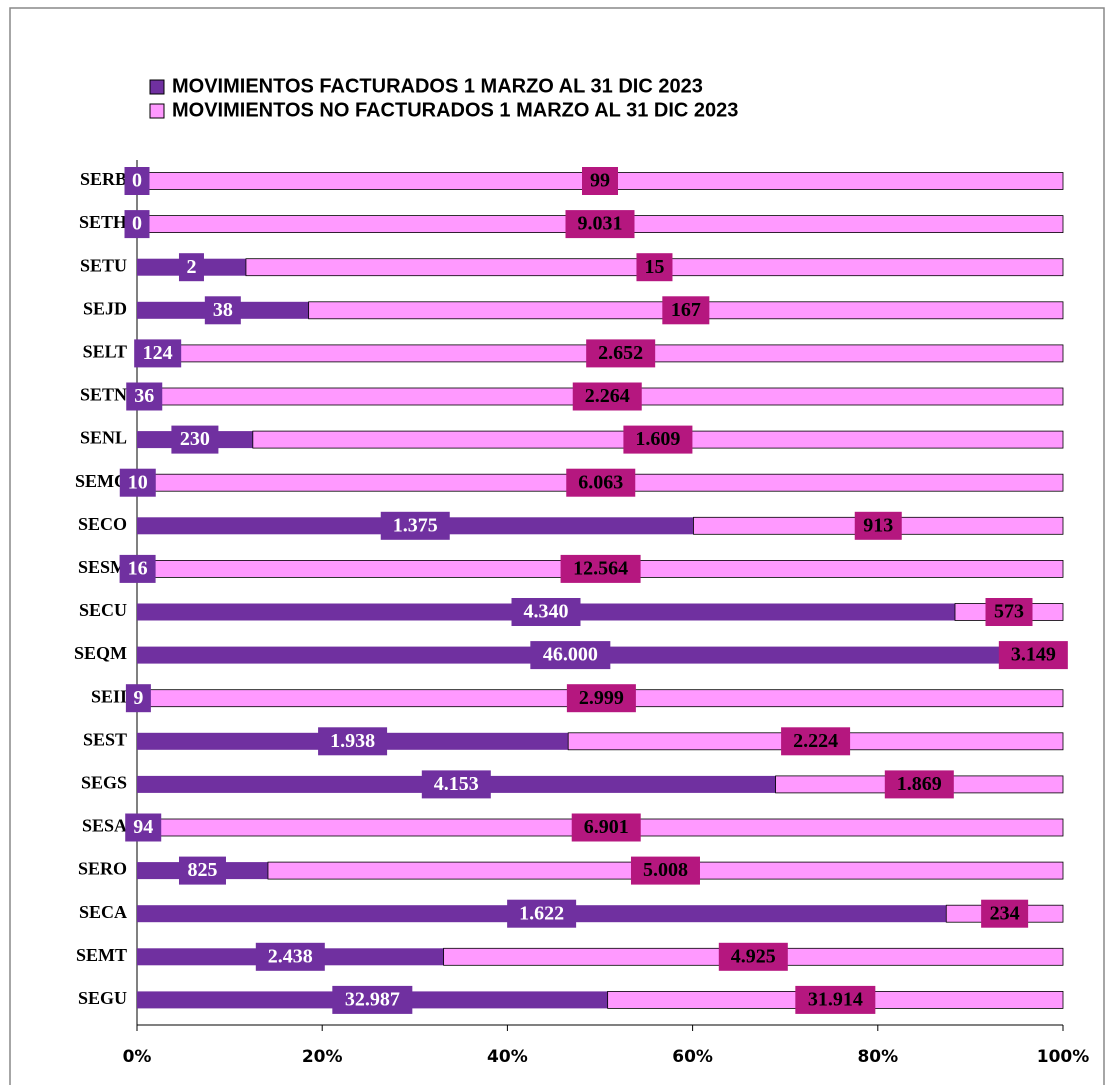 The width and height of the screenshot is (1113, 1085). I want to click on data-label: 2.999, so click(601, 698).